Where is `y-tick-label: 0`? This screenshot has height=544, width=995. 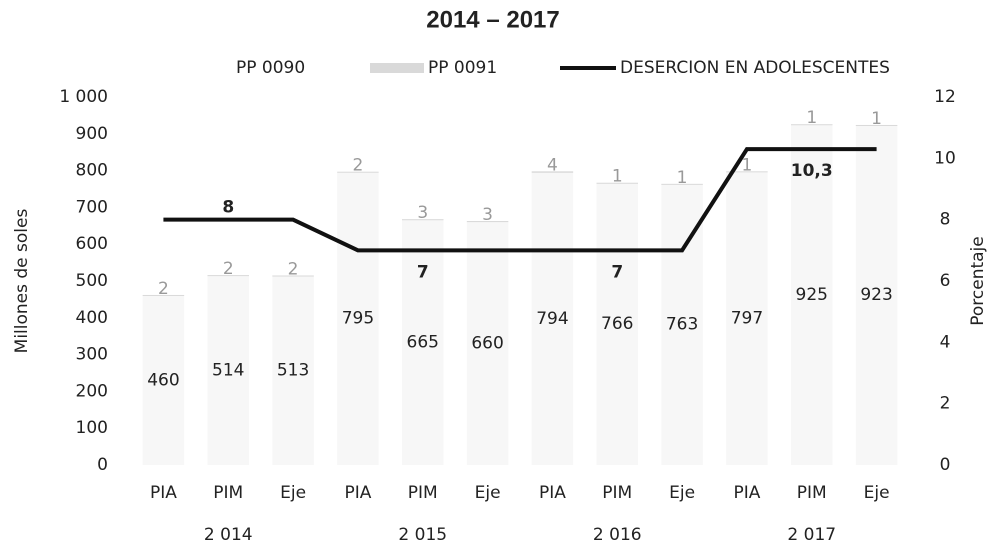
y-tick-label: 0 is located at coordinates (102, 465).